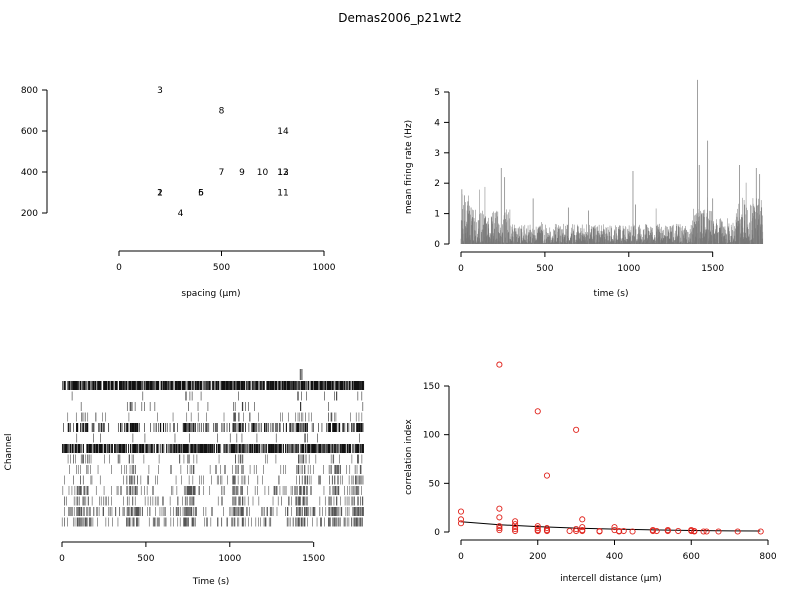  Describe the element at coordinates (324, 268) in the screenshot. I see `layout-x-tick-label: 1000` at that location.